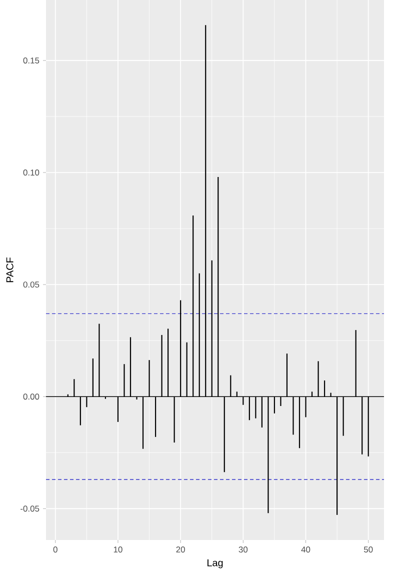 The image size is (409, 575). Describe the element at coordinates (30, 509) in the screenshot. I see `y-tick-label: -0.05` at that location.